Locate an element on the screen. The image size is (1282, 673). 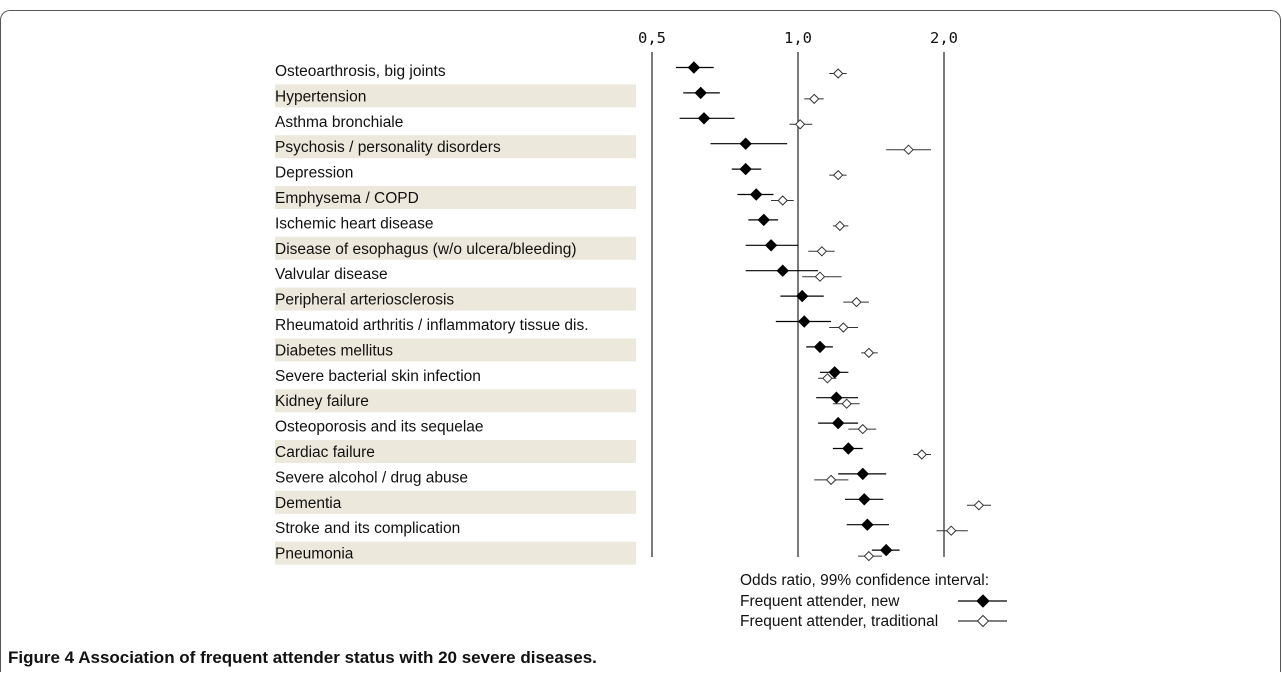
row-label: Cardiac failure is located at coordinates (325, 452).